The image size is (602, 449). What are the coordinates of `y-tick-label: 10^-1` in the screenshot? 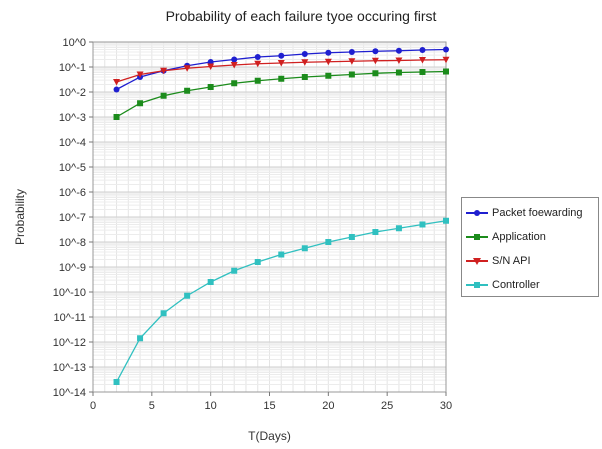 It's located at (72, 68).